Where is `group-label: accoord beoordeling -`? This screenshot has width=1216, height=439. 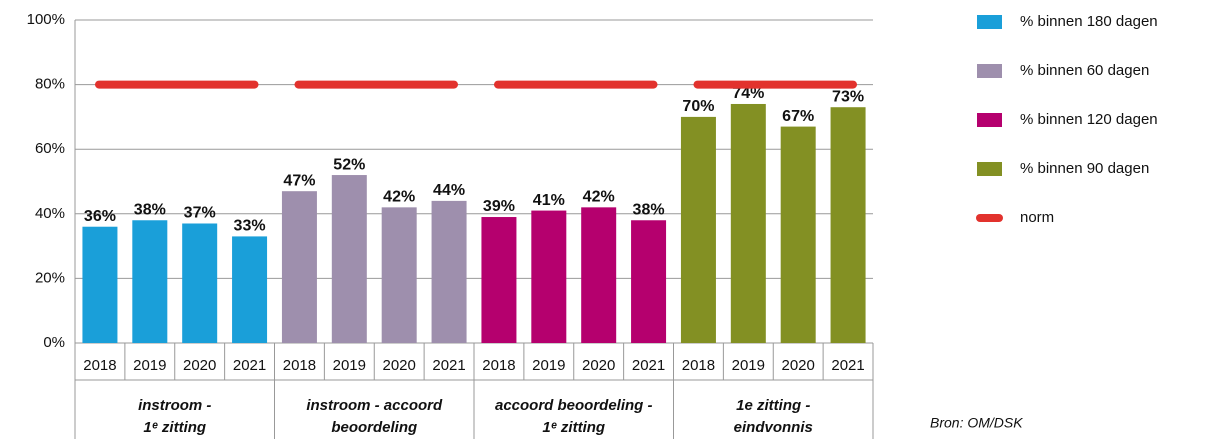
group-label: accoord beoordeling - is located at coordinates (574, 405).